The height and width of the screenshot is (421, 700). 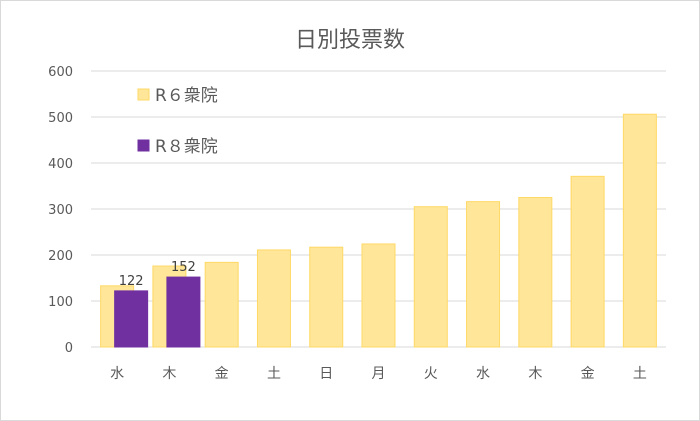 I want to click on y-tick-label-0: 0, so click(x=69, y=348).